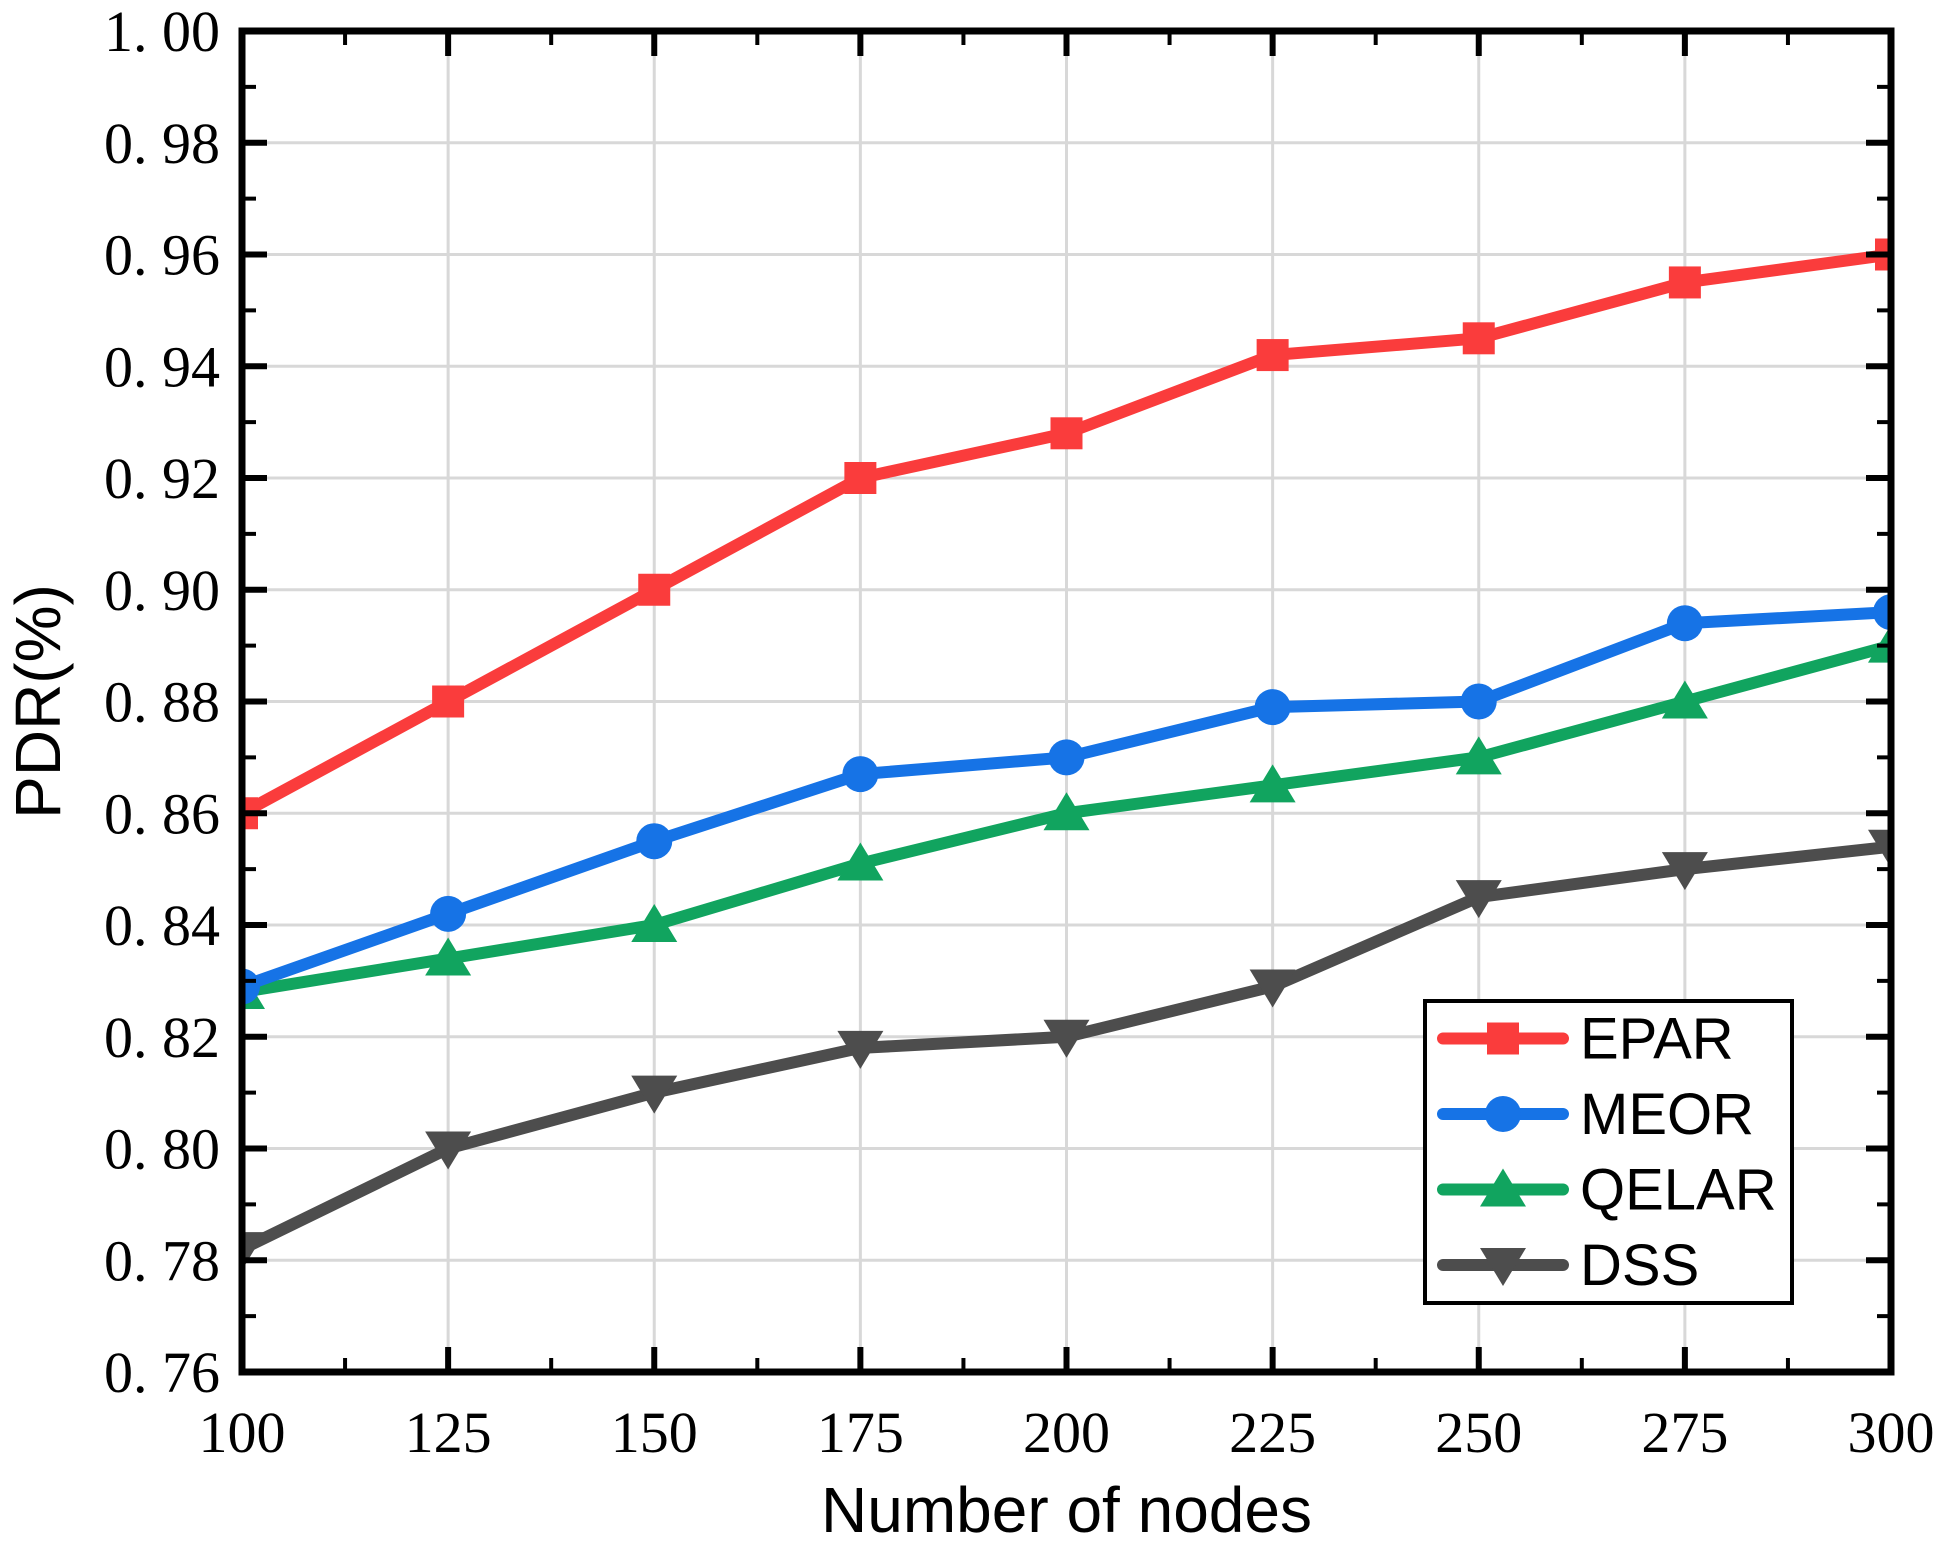 The height and width of the screenshot is (1557, 1952). What do you see at coordinates (162, 366) in the screenshot?
I see `y-tick-label: 0. 94` at bounding box center [162, 366].